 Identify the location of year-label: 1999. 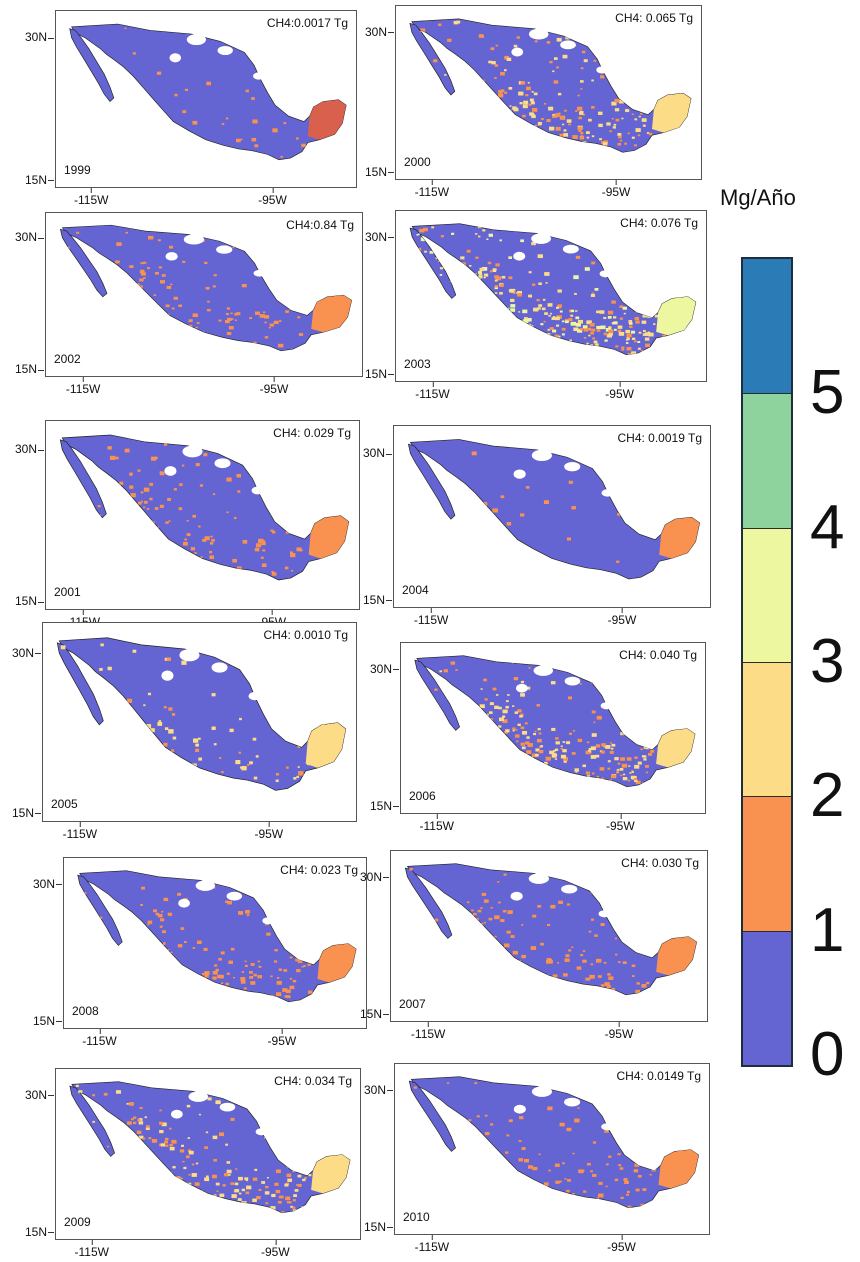
(77, 170).